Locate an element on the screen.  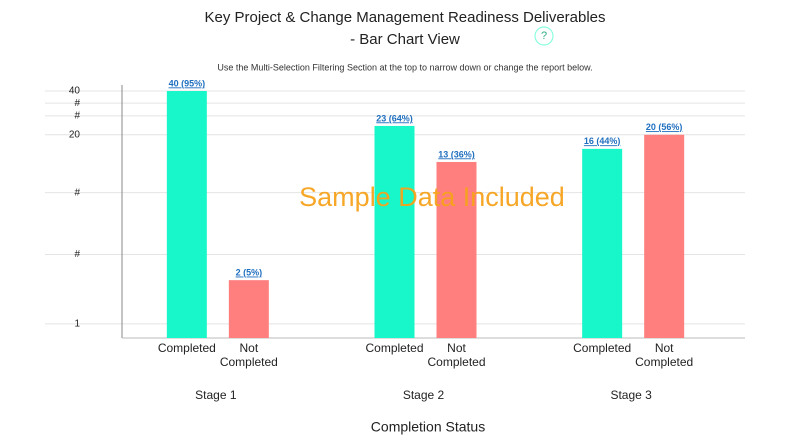
value-label: 16 (44%) is located at coordinates (602, 141).